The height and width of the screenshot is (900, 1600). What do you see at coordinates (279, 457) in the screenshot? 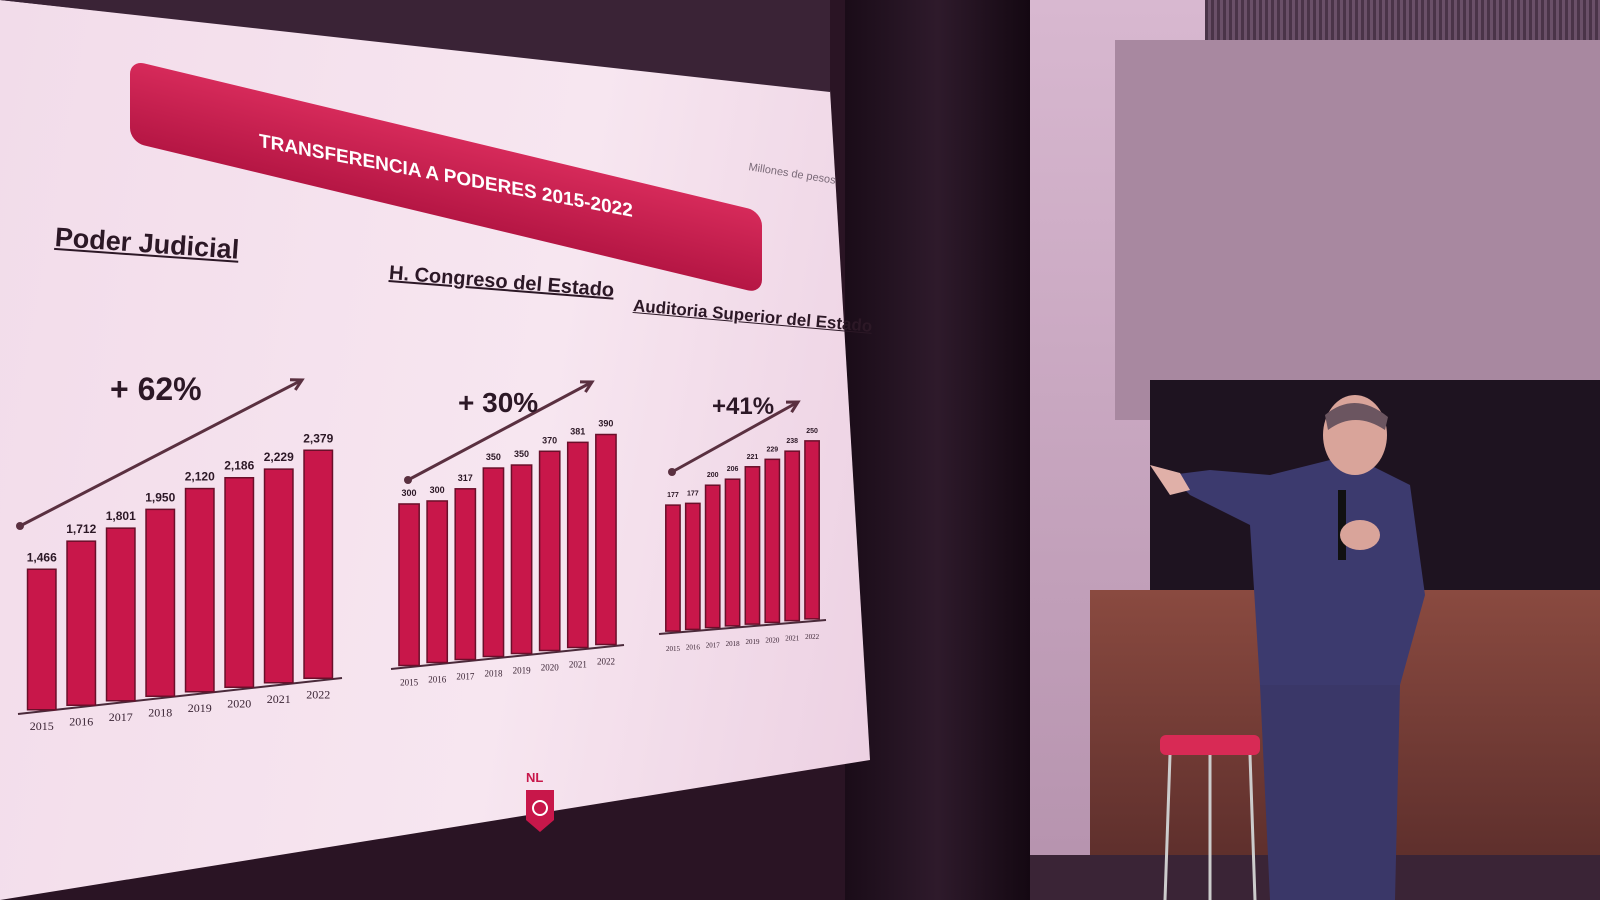
I see `data-label: 2,229` at bounding box center [279, 457].